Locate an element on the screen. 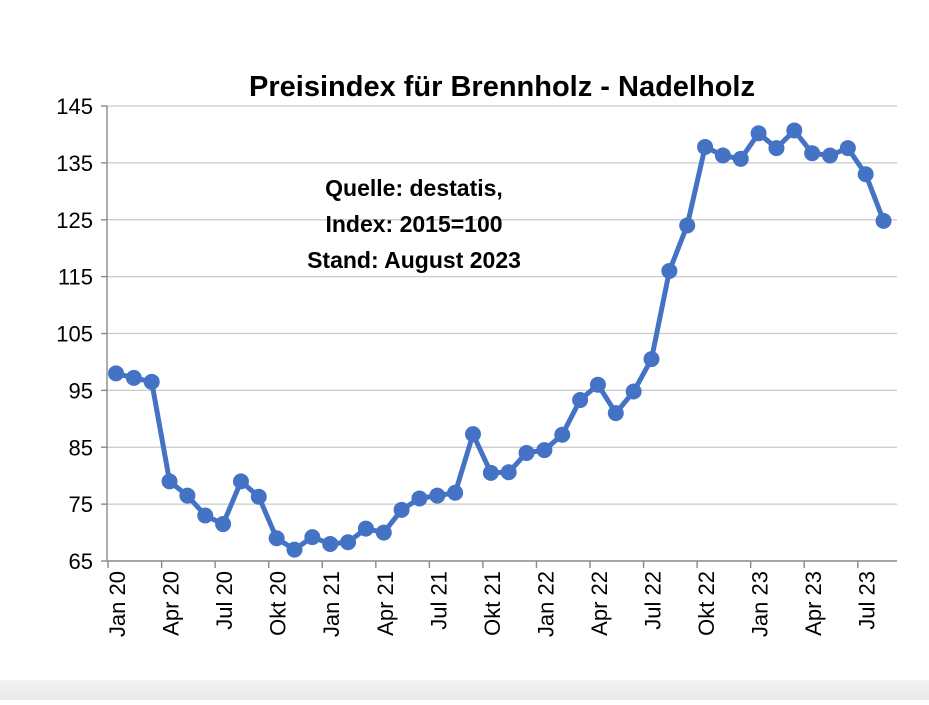 The width and height of the screenshot is (929, 705). annotation-line-3: Stand: August 2023 is located at coordinates (414, 260).